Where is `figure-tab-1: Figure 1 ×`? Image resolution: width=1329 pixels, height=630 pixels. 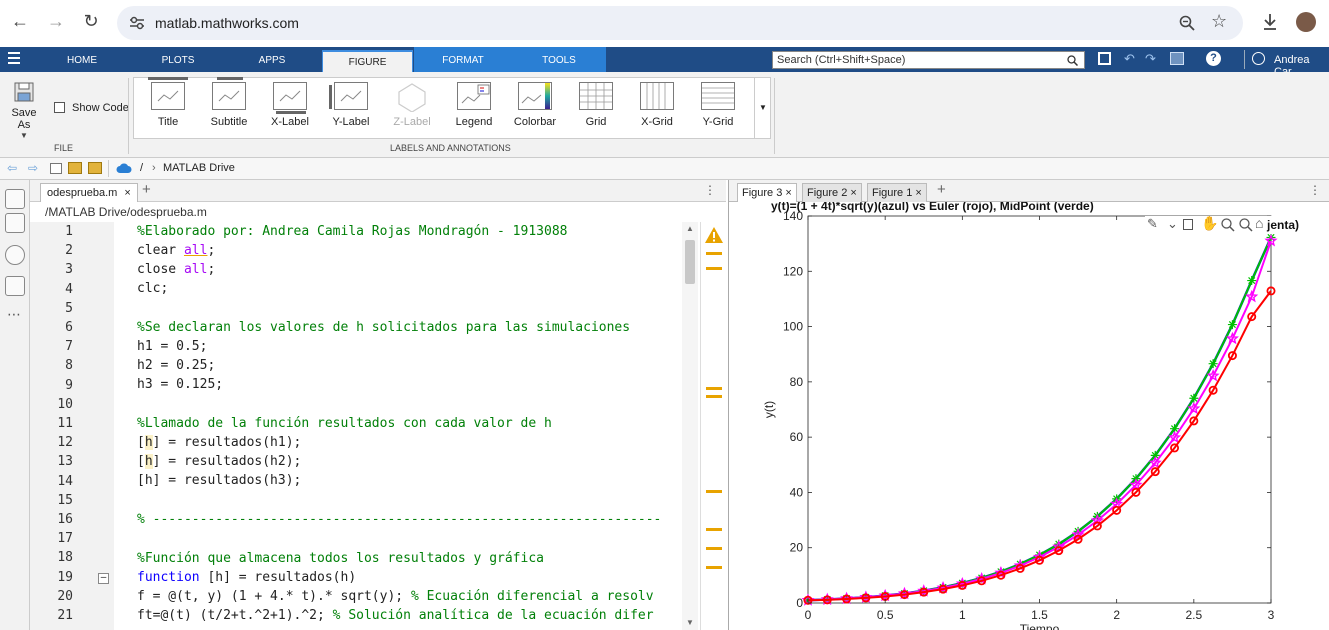 figure-tab-1: Figure 1 × is located at coordinates (897, 192).